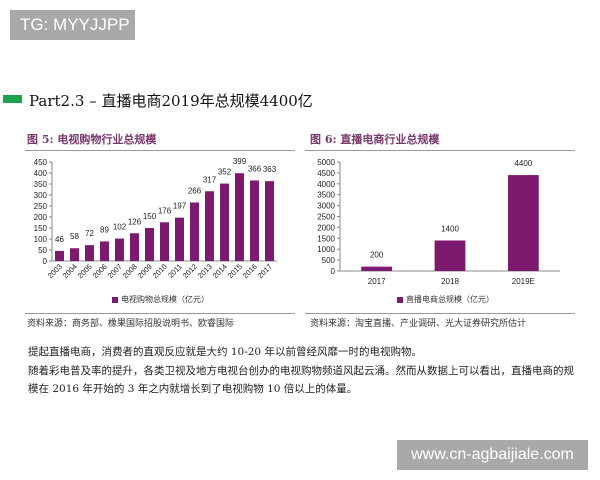 The image size is (600, 480). Describe the element at coordinates (104, 229) in the screenshot. I see `data-label-2006: 89` at that location.